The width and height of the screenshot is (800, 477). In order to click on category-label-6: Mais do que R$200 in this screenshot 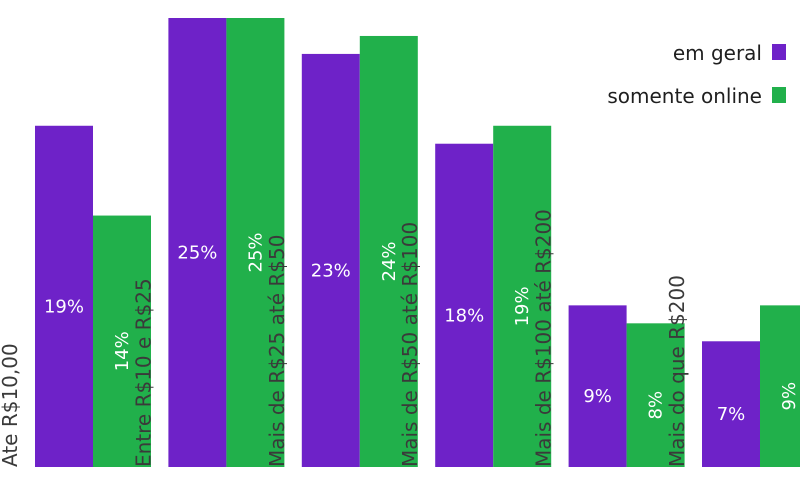, I will do `click(677, 371)`.